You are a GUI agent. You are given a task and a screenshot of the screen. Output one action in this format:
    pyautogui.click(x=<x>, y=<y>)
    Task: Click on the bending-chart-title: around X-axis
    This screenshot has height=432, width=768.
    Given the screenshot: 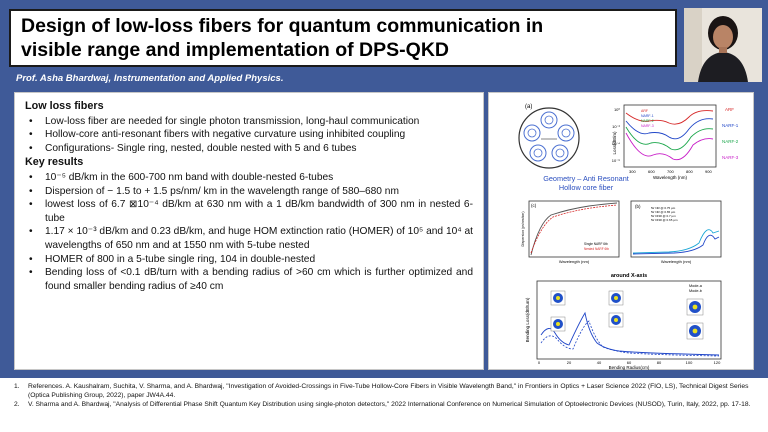 What is the action you would take?
    pyautogui.click(x=629, y=276)
    